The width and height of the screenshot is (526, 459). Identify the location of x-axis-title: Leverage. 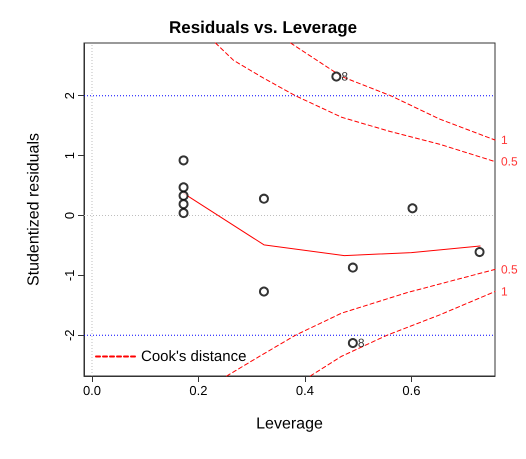
(289, 424).